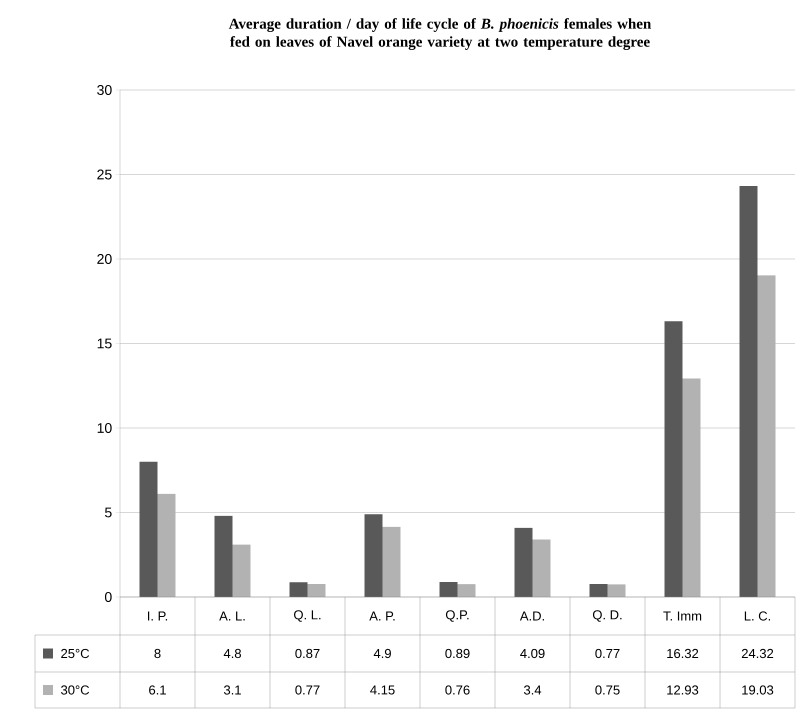  I want to click on data-label: 0.89, so click(457, 653).